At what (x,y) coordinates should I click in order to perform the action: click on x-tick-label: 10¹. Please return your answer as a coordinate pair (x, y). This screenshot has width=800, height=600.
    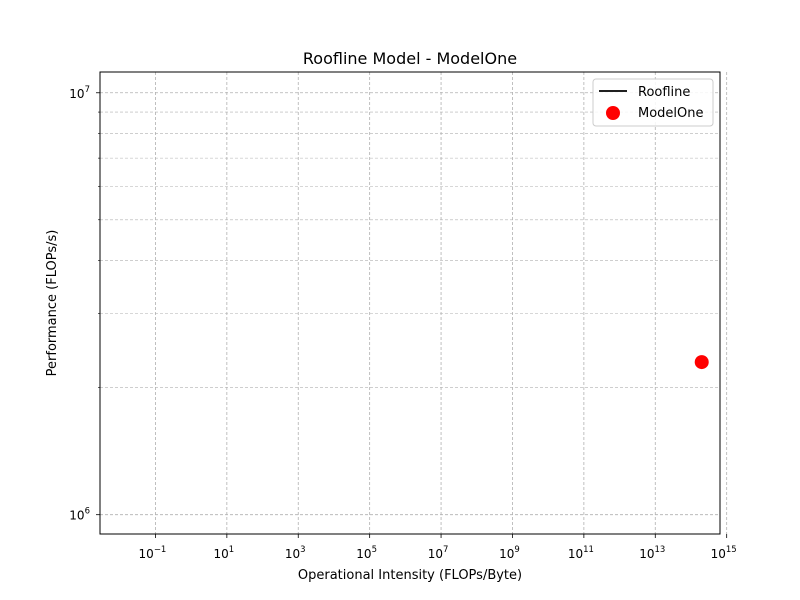
    Looking at the image, I should click on (223, 553).